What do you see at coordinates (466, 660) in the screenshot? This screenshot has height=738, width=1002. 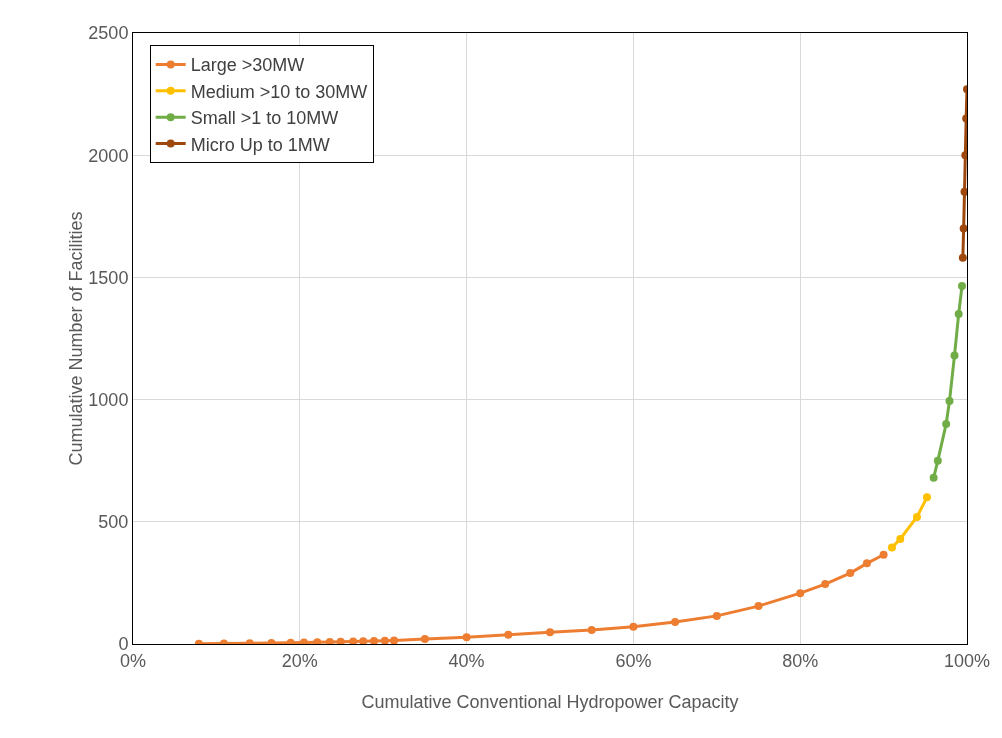 I see `x-tick-label: 40%` at bounding box center [466, 660].